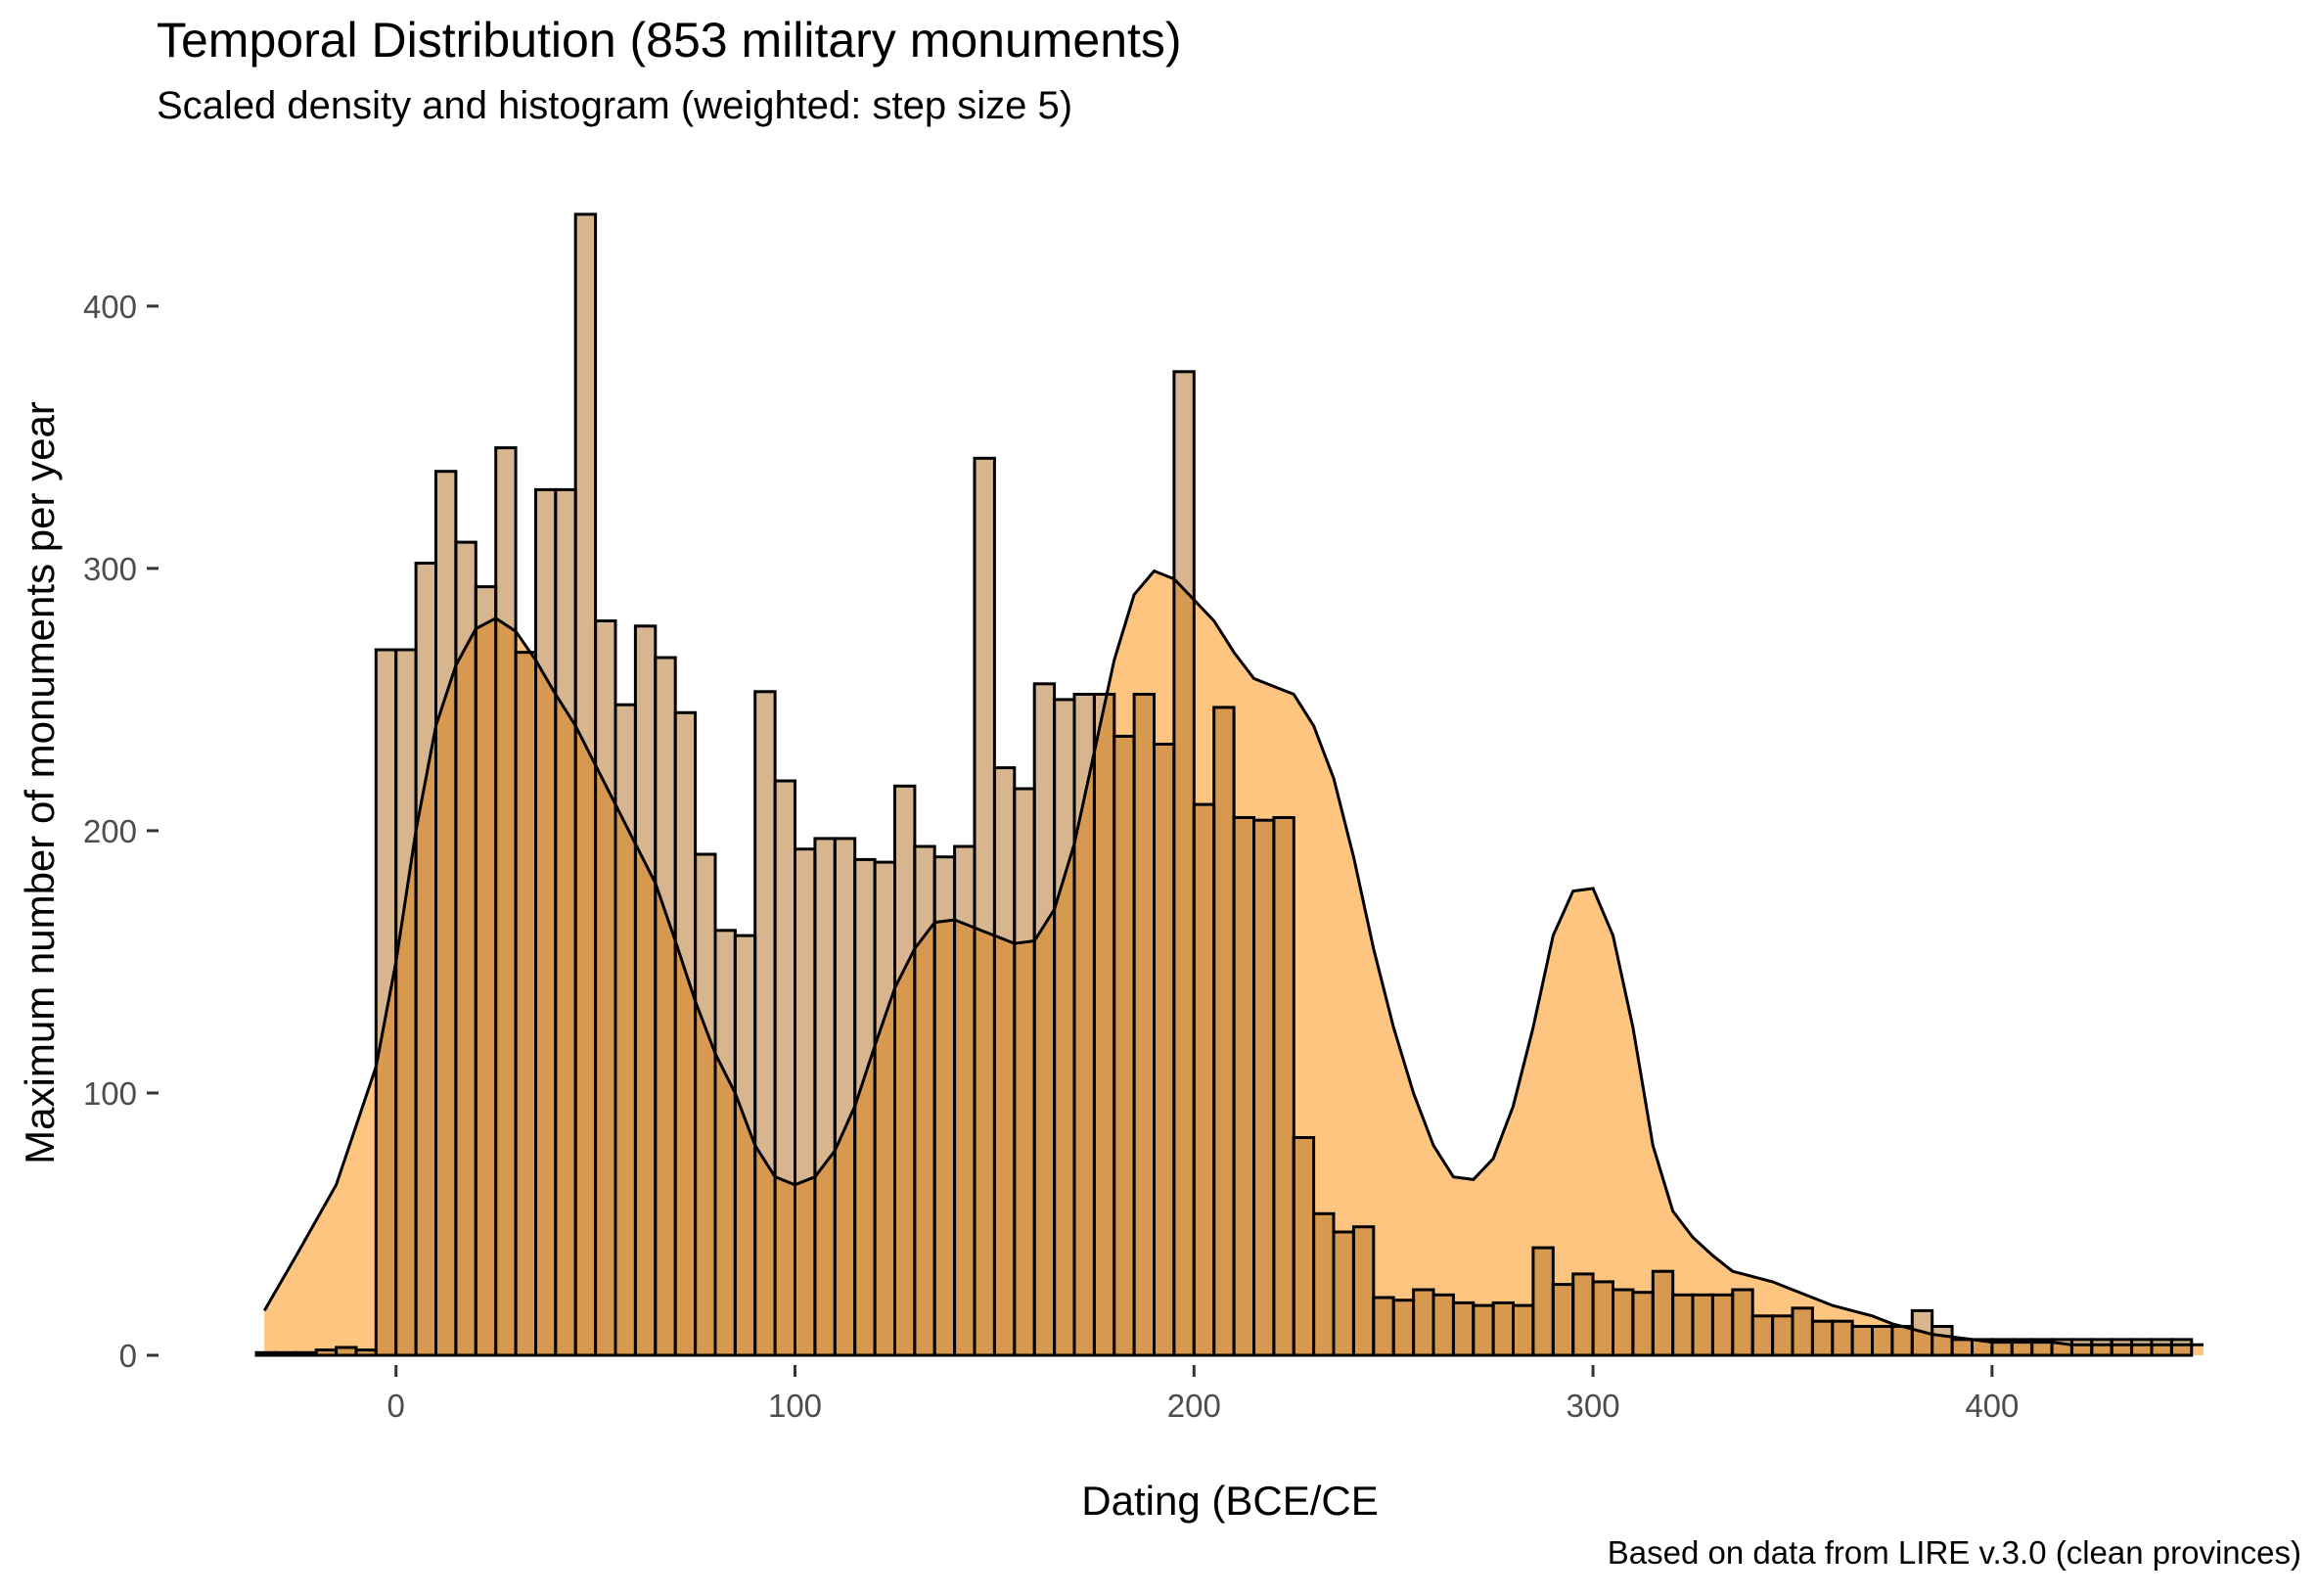 Image resolution: width=2317 pixels, height=1596 pixels. What do you see at coordinates (1992, 1406) in the screenshot?
I see `x-tick-label: 400` at bounding box center [1992, 1406].